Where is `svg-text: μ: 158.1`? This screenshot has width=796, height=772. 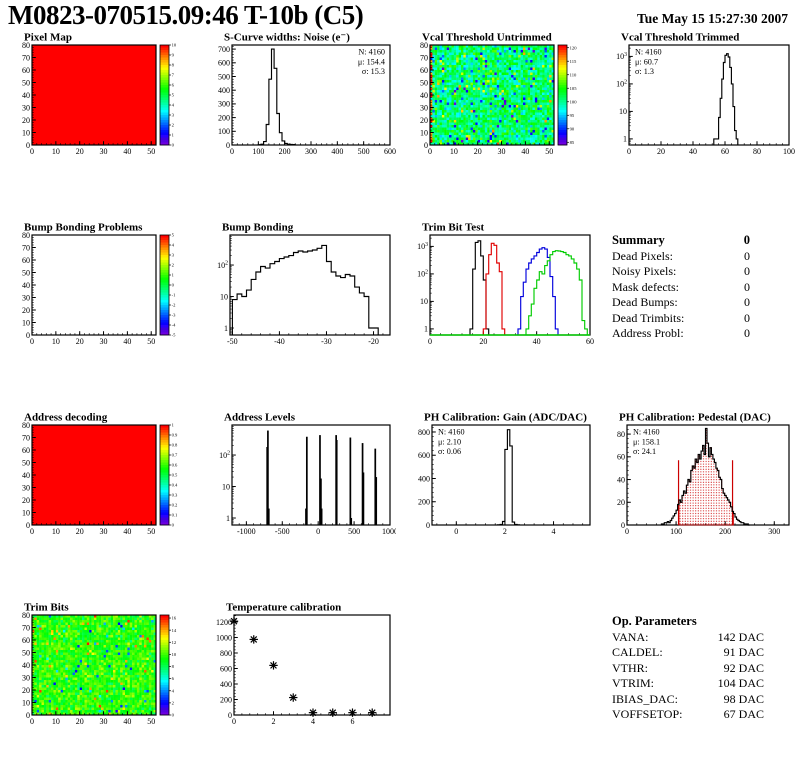
svg-text: μ: 158.1 is located at coordinates (646, 441).